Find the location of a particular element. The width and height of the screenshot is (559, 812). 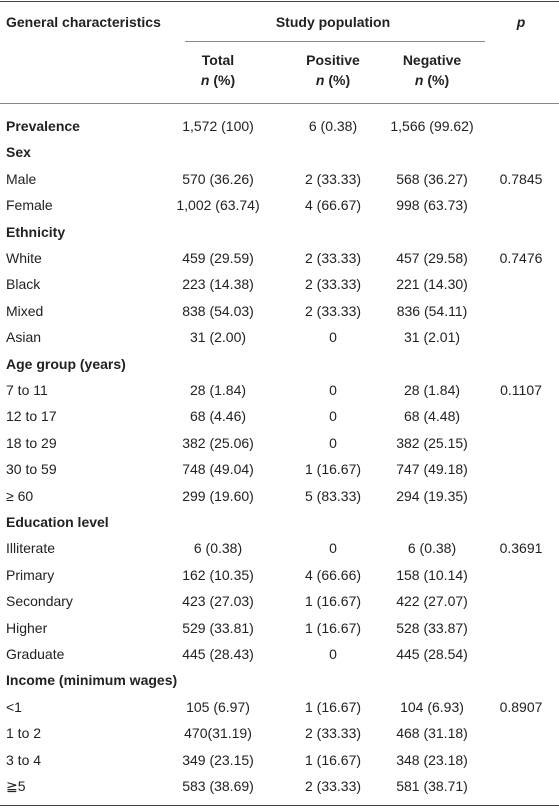

cell: 457 (29.58) is located at coordinates (432, 258).